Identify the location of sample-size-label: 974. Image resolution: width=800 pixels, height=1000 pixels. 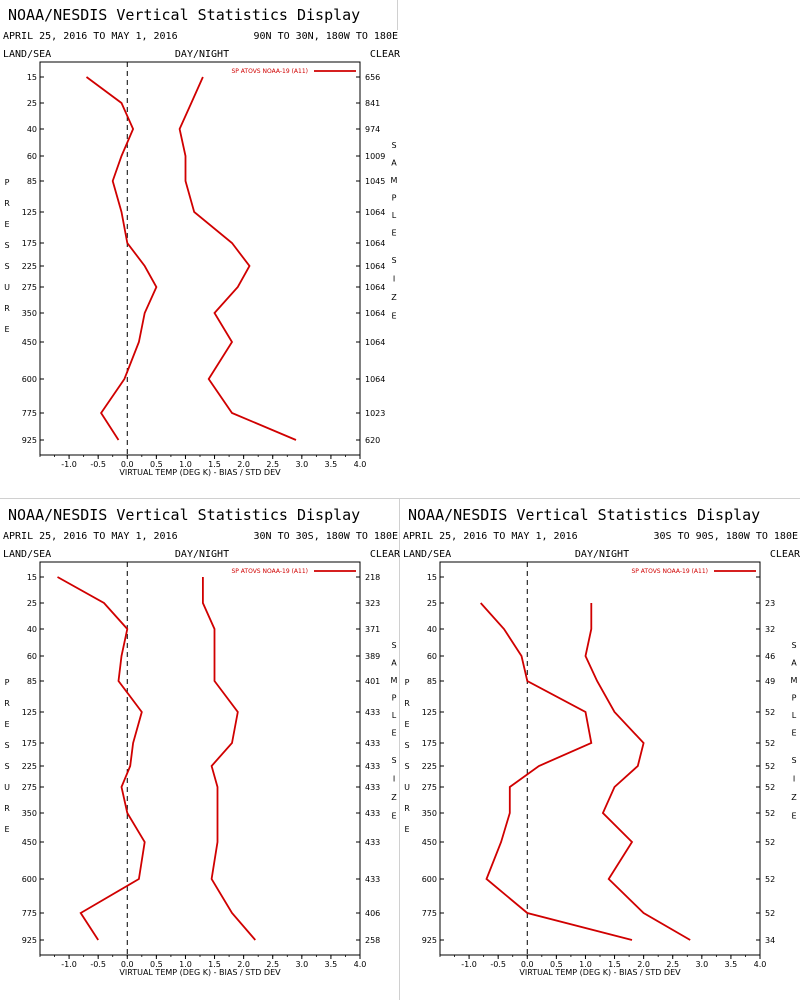
(372, 129).